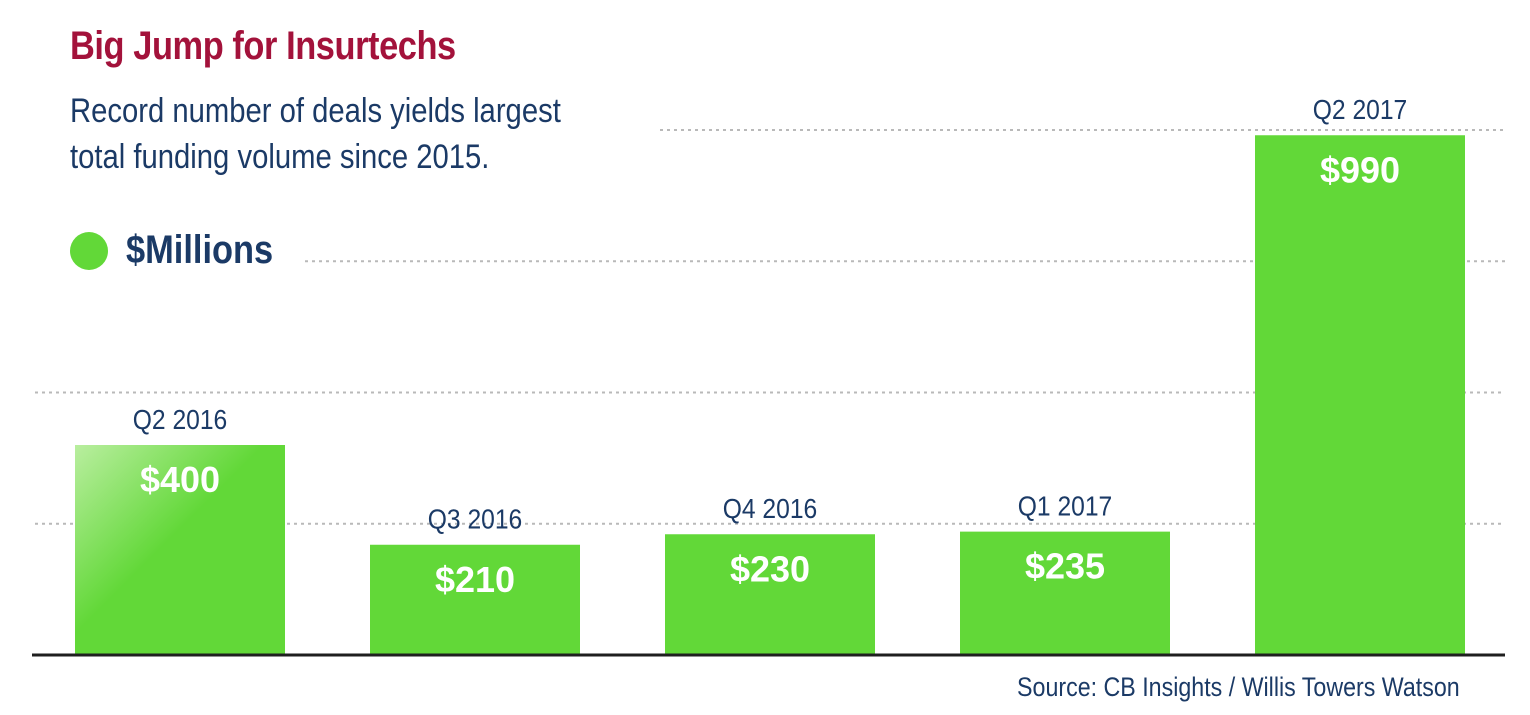 This screenshot has width=1530, height=715. What do you see at coordinates (89, 250) in the screenshot?
I see `green-circle-icon` at bounding box center [89, 250].